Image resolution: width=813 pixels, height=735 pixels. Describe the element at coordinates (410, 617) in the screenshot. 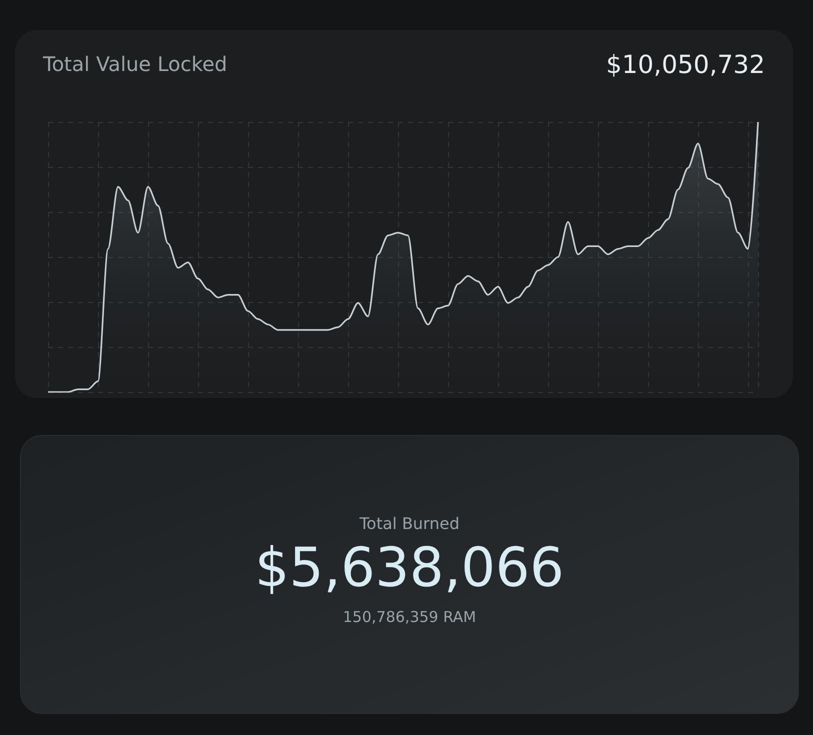

I see `text: 150,786,359 RAM` at that location.